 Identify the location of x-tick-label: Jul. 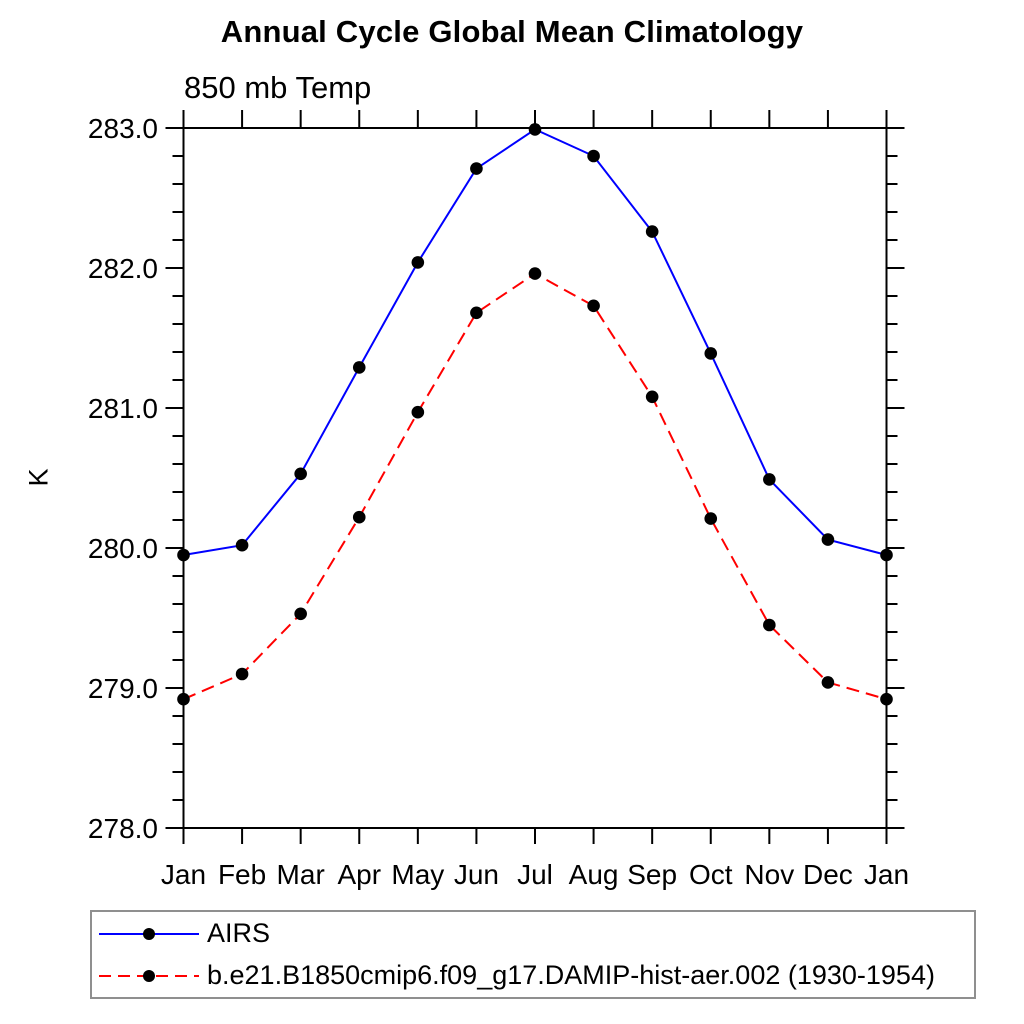
(535, 874).